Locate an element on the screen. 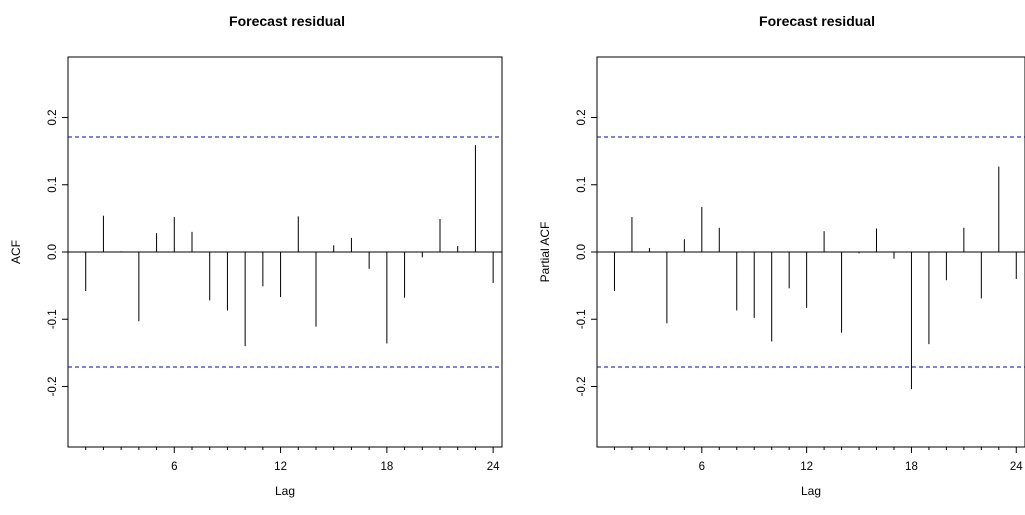  y-axis-label: Partial ACF is located at coordinates (545, 252).